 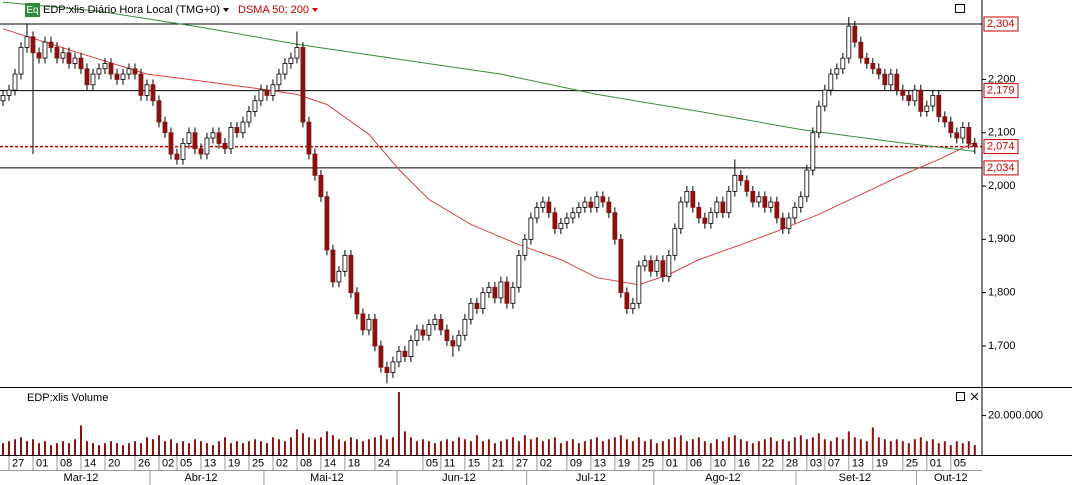 What do you see at coordinates (882, 463) in the screenshot?
I see `x-tick-label: 19` at bounding box center [882, 463].